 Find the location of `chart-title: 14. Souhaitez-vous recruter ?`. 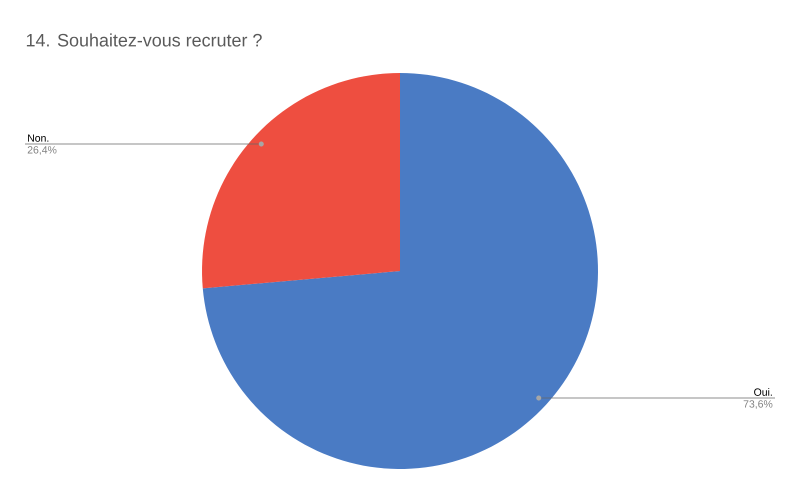

chart-title: 14. Souhaitez-vous recruter ? is located at coordinates (144, 40).